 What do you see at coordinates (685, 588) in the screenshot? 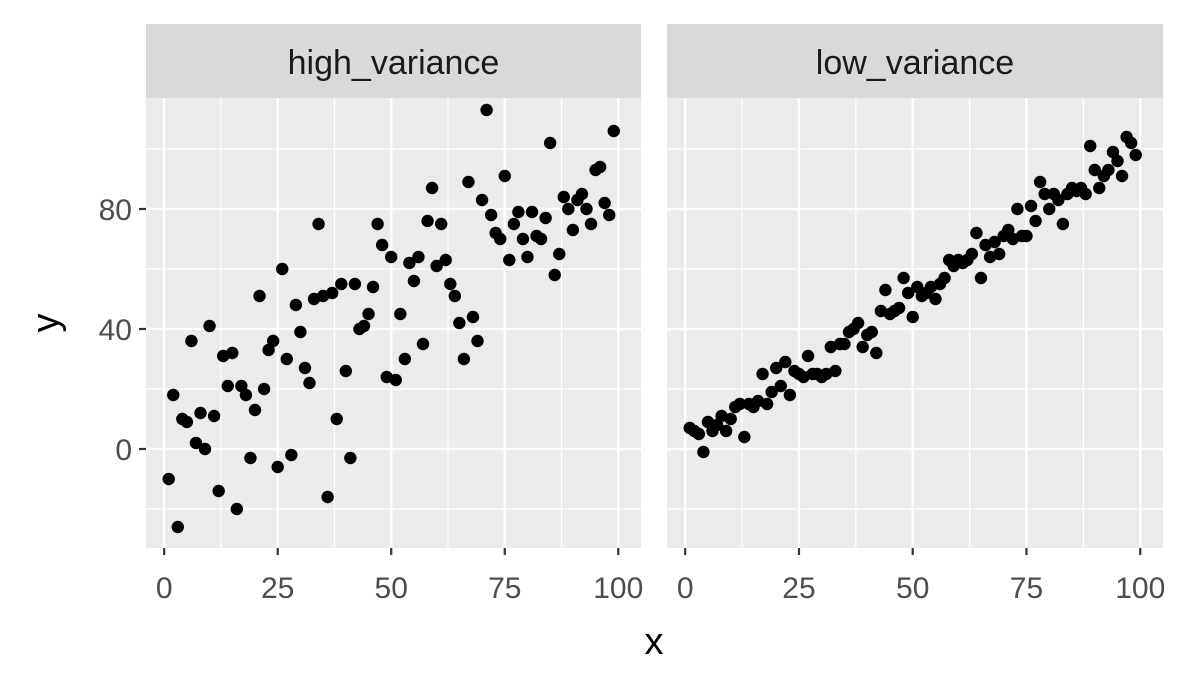
I see `x-tick-label: 0` at bounding box center [685, 588].